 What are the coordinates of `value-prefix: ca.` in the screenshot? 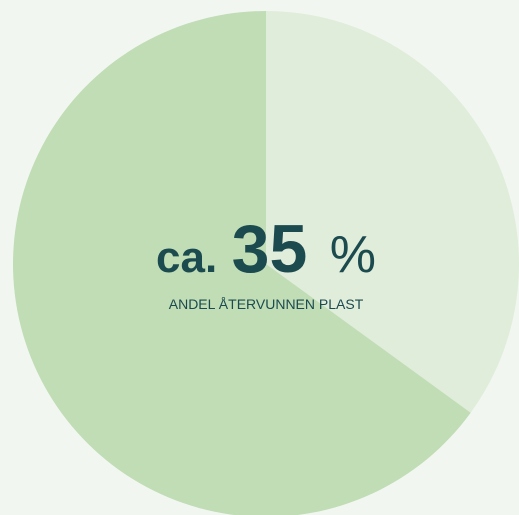 It's located at (186, 257).